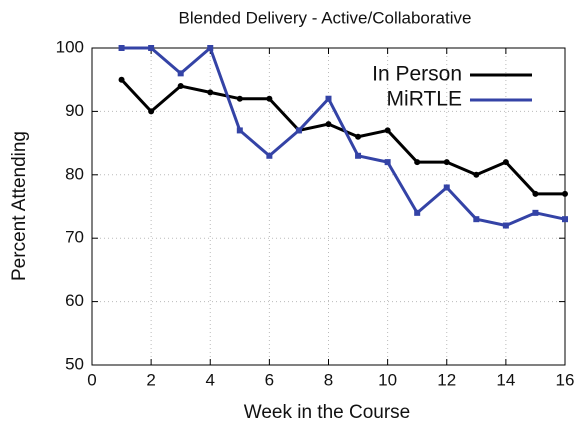 Image resolution: width=580 pixels, height=427 pixels. Describe the element at coordinates (210, 379) in the screenshot. I see `x-tick-label: 4` at that location.